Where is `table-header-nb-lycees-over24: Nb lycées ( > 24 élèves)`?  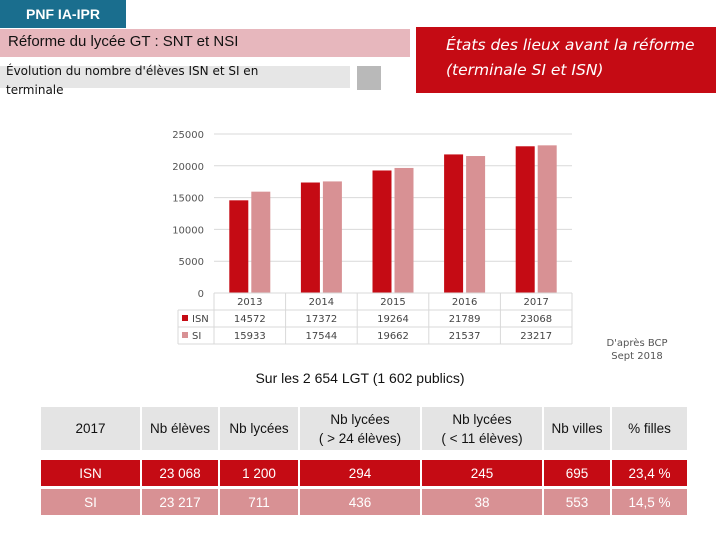 table-header-nb-lycees-over24: Nb lycées ( > 24 élèves) is located at coordinates (360, 428).